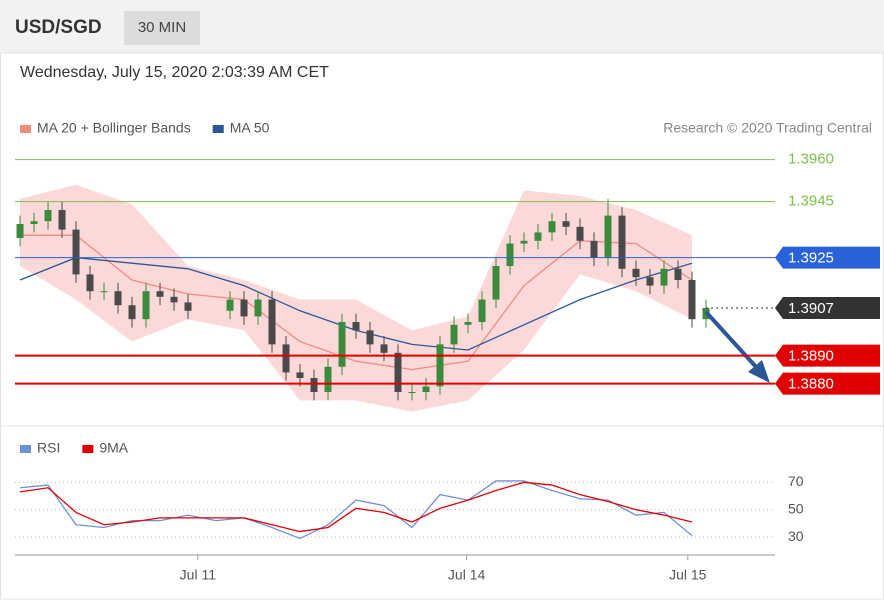  Describe the element at coordinates (250, 128) in the screenshot. I see `legend-label: MA 50` at that location.